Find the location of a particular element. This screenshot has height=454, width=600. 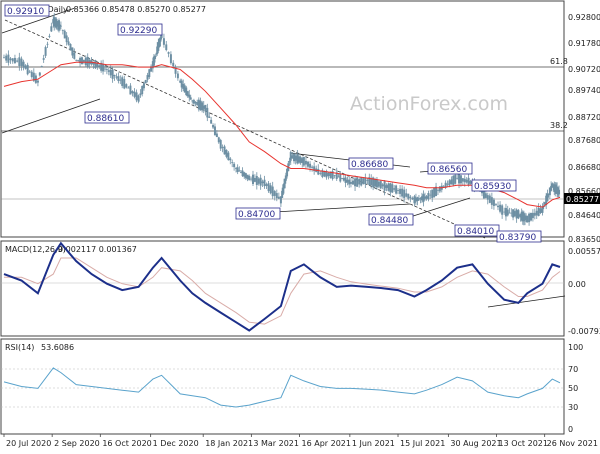

macd-header-values: 0.002117 0.001367 is located at coordinates (97, 249).